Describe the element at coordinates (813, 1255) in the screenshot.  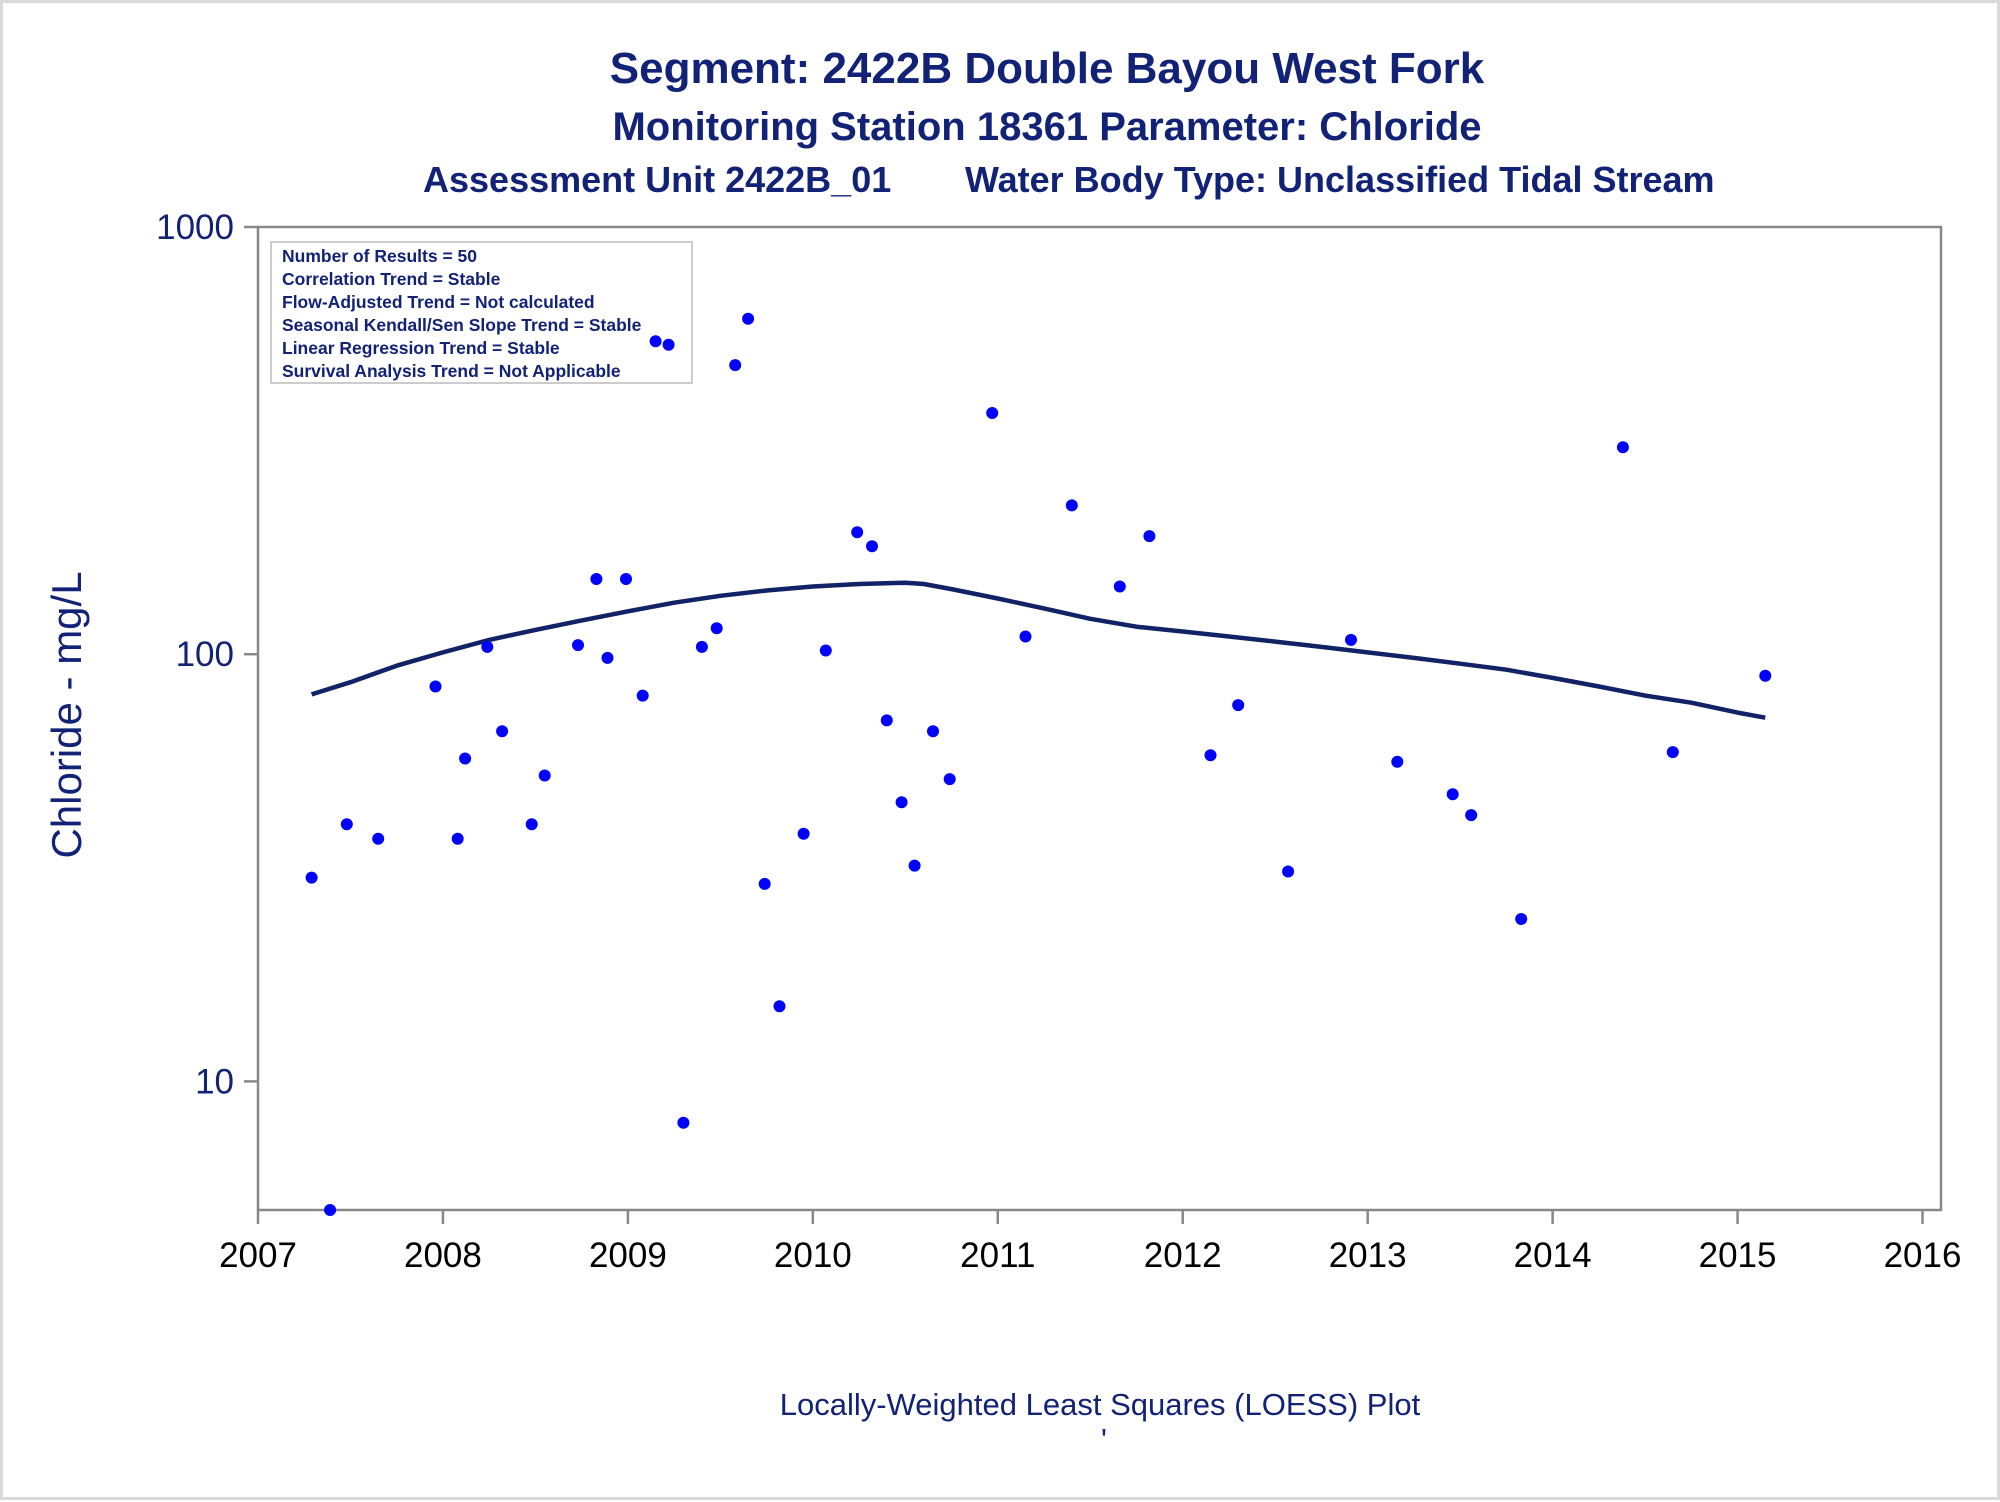
I see `x-tick-label: 2010` at that location.